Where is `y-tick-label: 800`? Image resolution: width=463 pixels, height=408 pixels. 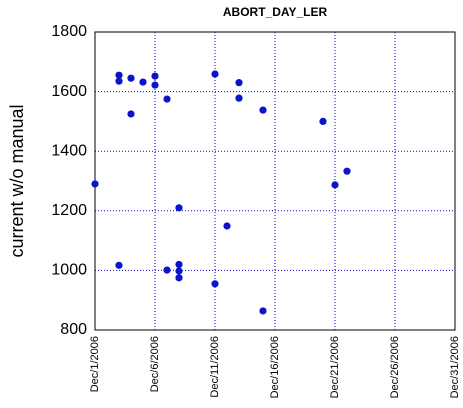 y-tick-label: 800 is located at coordinates (73, 329).